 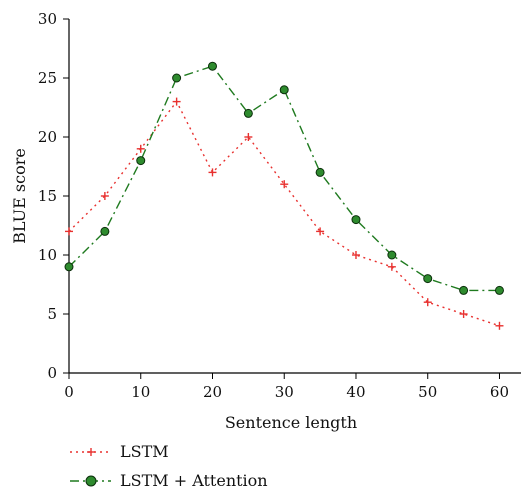 What do you see at coordinates (194, 480) in the screenshot?
I see `legend-label: LSTM + Attention` at bounding box center [194, 480].